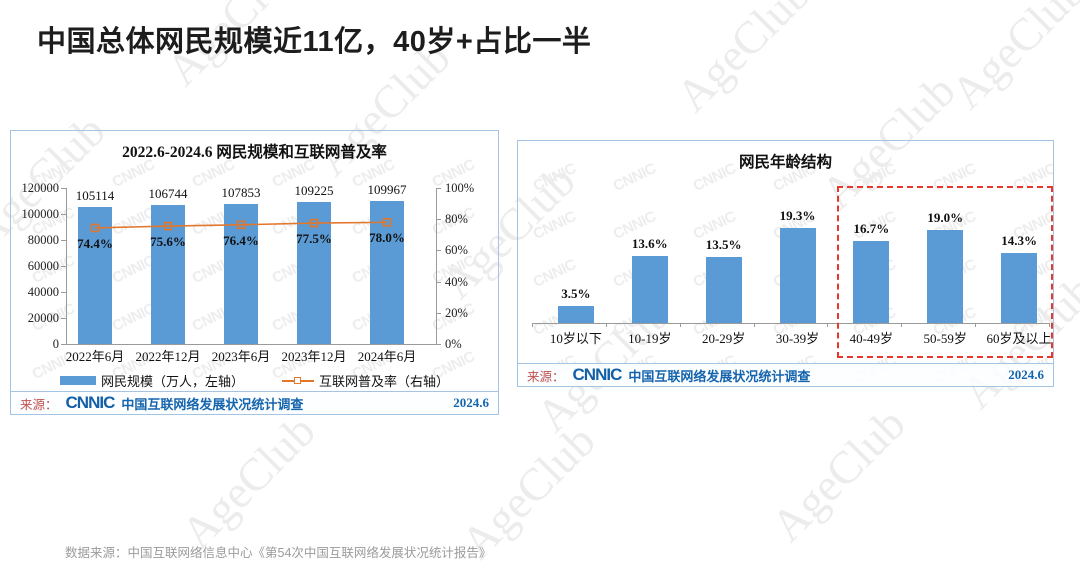 The image size is (1080, 583). I want to click on left-axis-tick-label: 100000, so click(40, 214).